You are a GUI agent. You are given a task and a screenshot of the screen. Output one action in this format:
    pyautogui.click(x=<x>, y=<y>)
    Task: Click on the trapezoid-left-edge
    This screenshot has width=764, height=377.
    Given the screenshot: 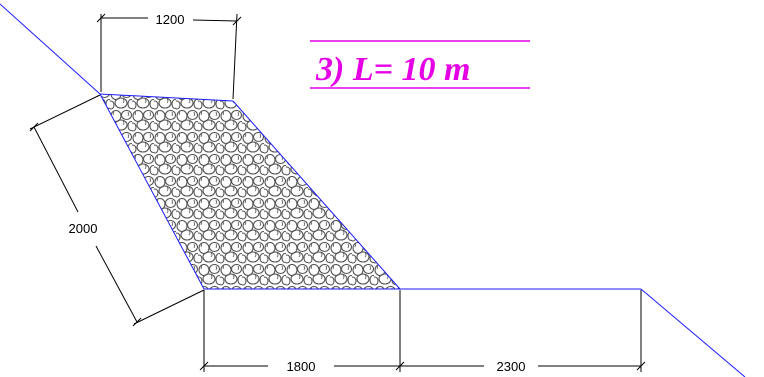 What is the action you would take?
    pyautogui.click(x=152, y=191)
    